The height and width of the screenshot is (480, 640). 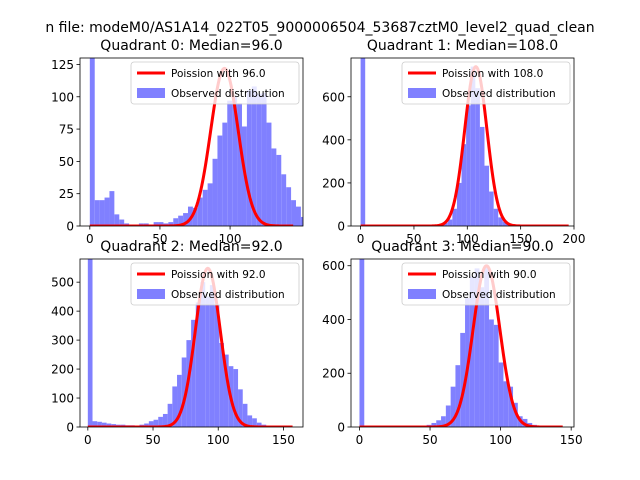 I want to click on y-tick-label: 400, so click(x=62, y=312).